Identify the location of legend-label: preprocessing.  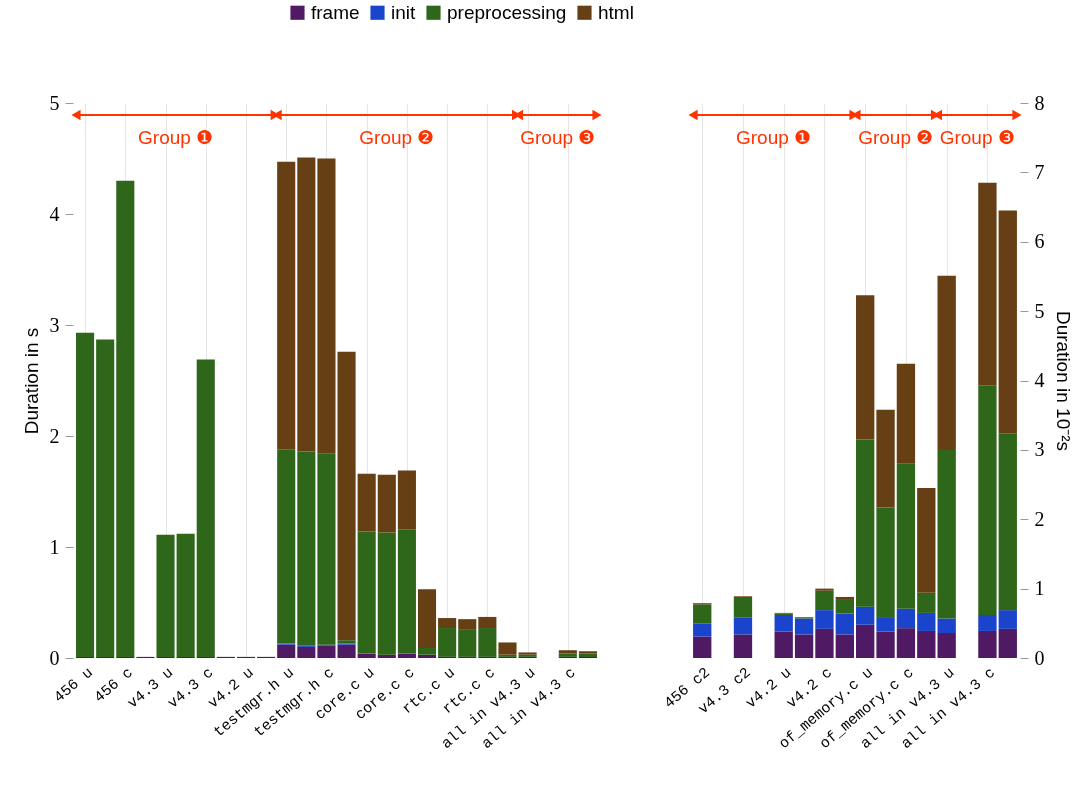
(507, 12).